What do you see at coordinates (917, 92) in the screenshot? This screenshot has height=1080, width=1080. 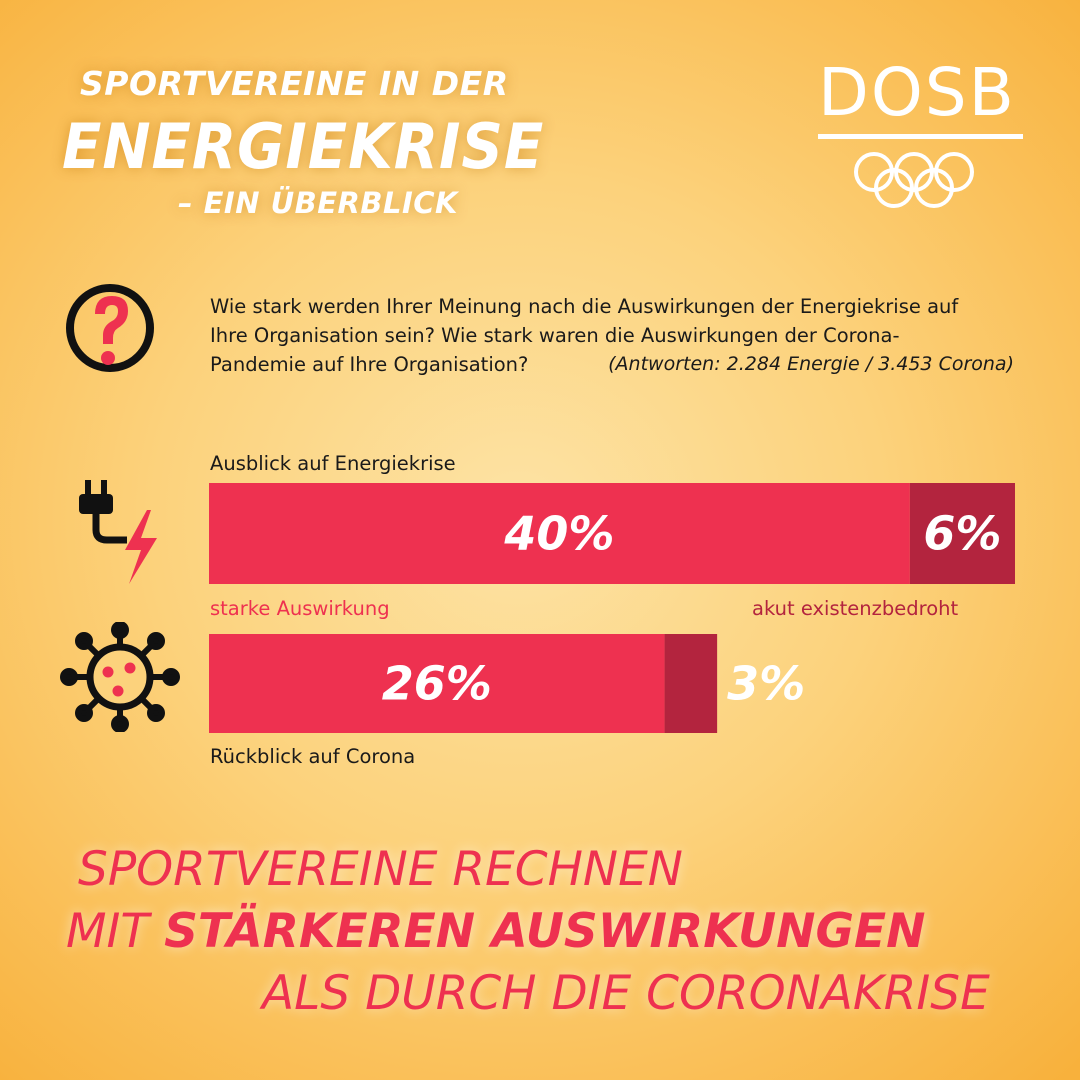 I see `logo-text: DOSB` at bounding box center [917, 92].